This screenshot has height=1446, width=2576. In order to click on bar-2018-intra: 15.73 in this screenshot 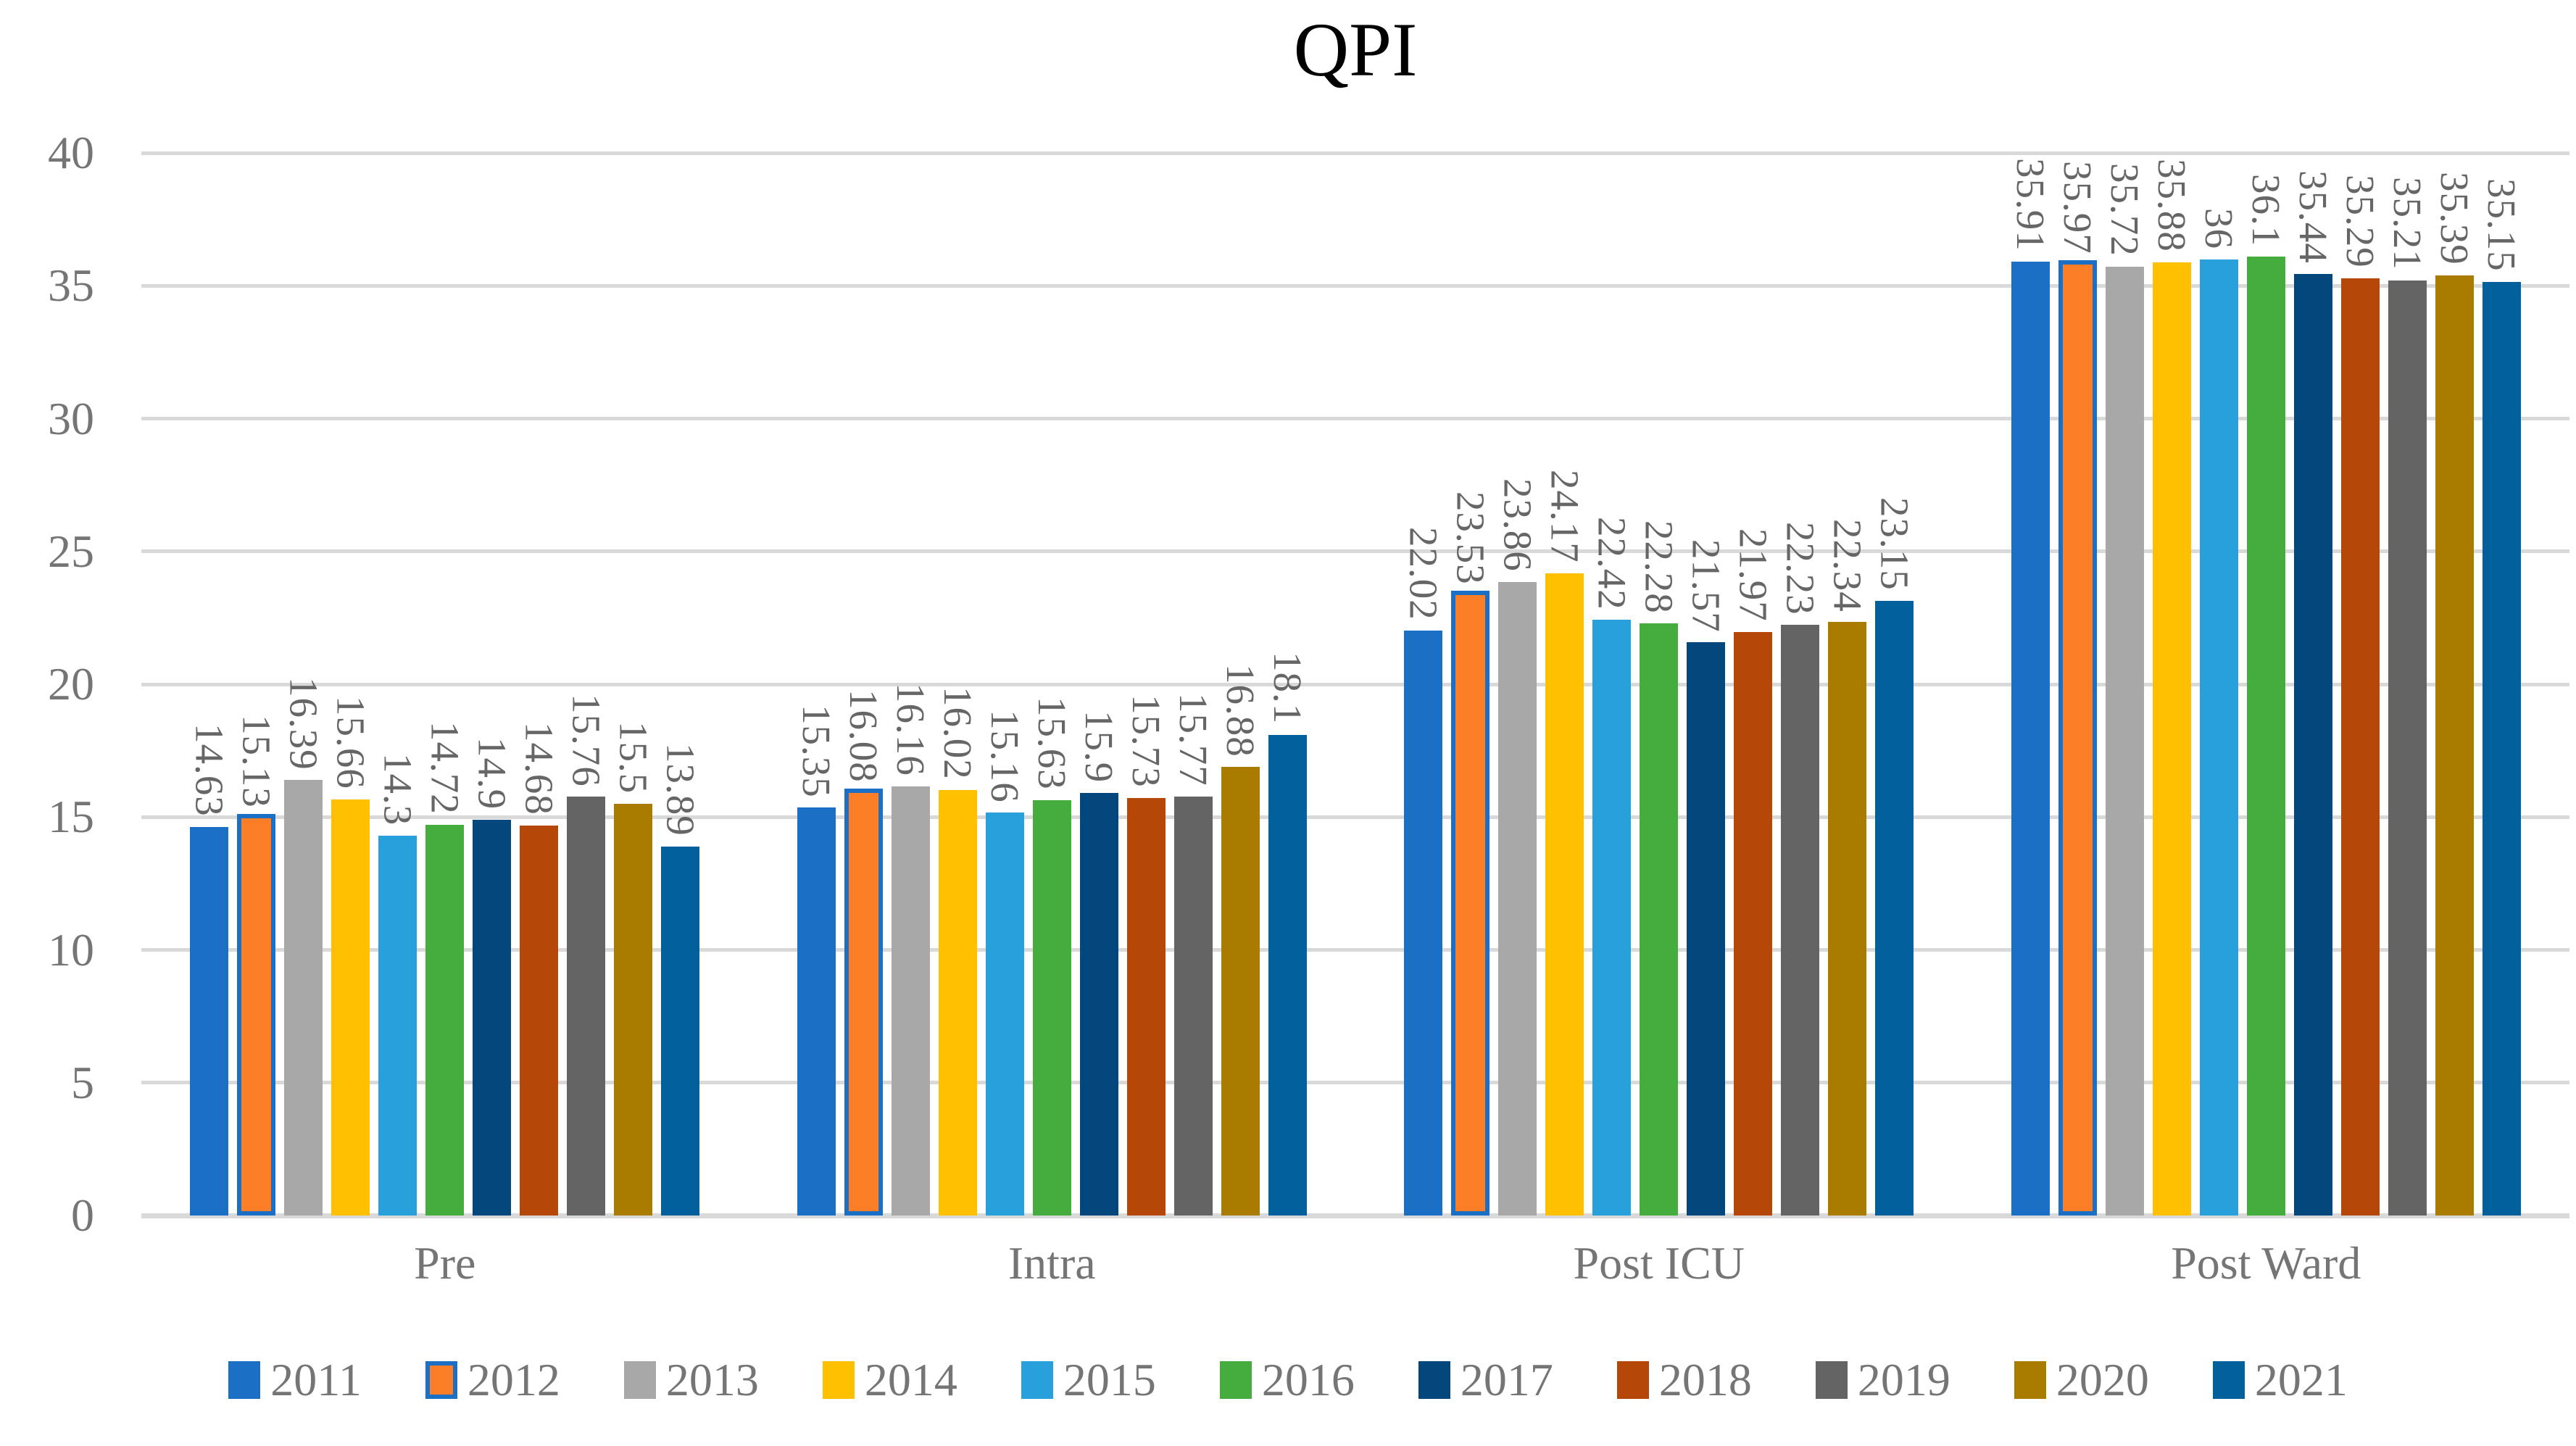, I will do `click(1146, 955)`.